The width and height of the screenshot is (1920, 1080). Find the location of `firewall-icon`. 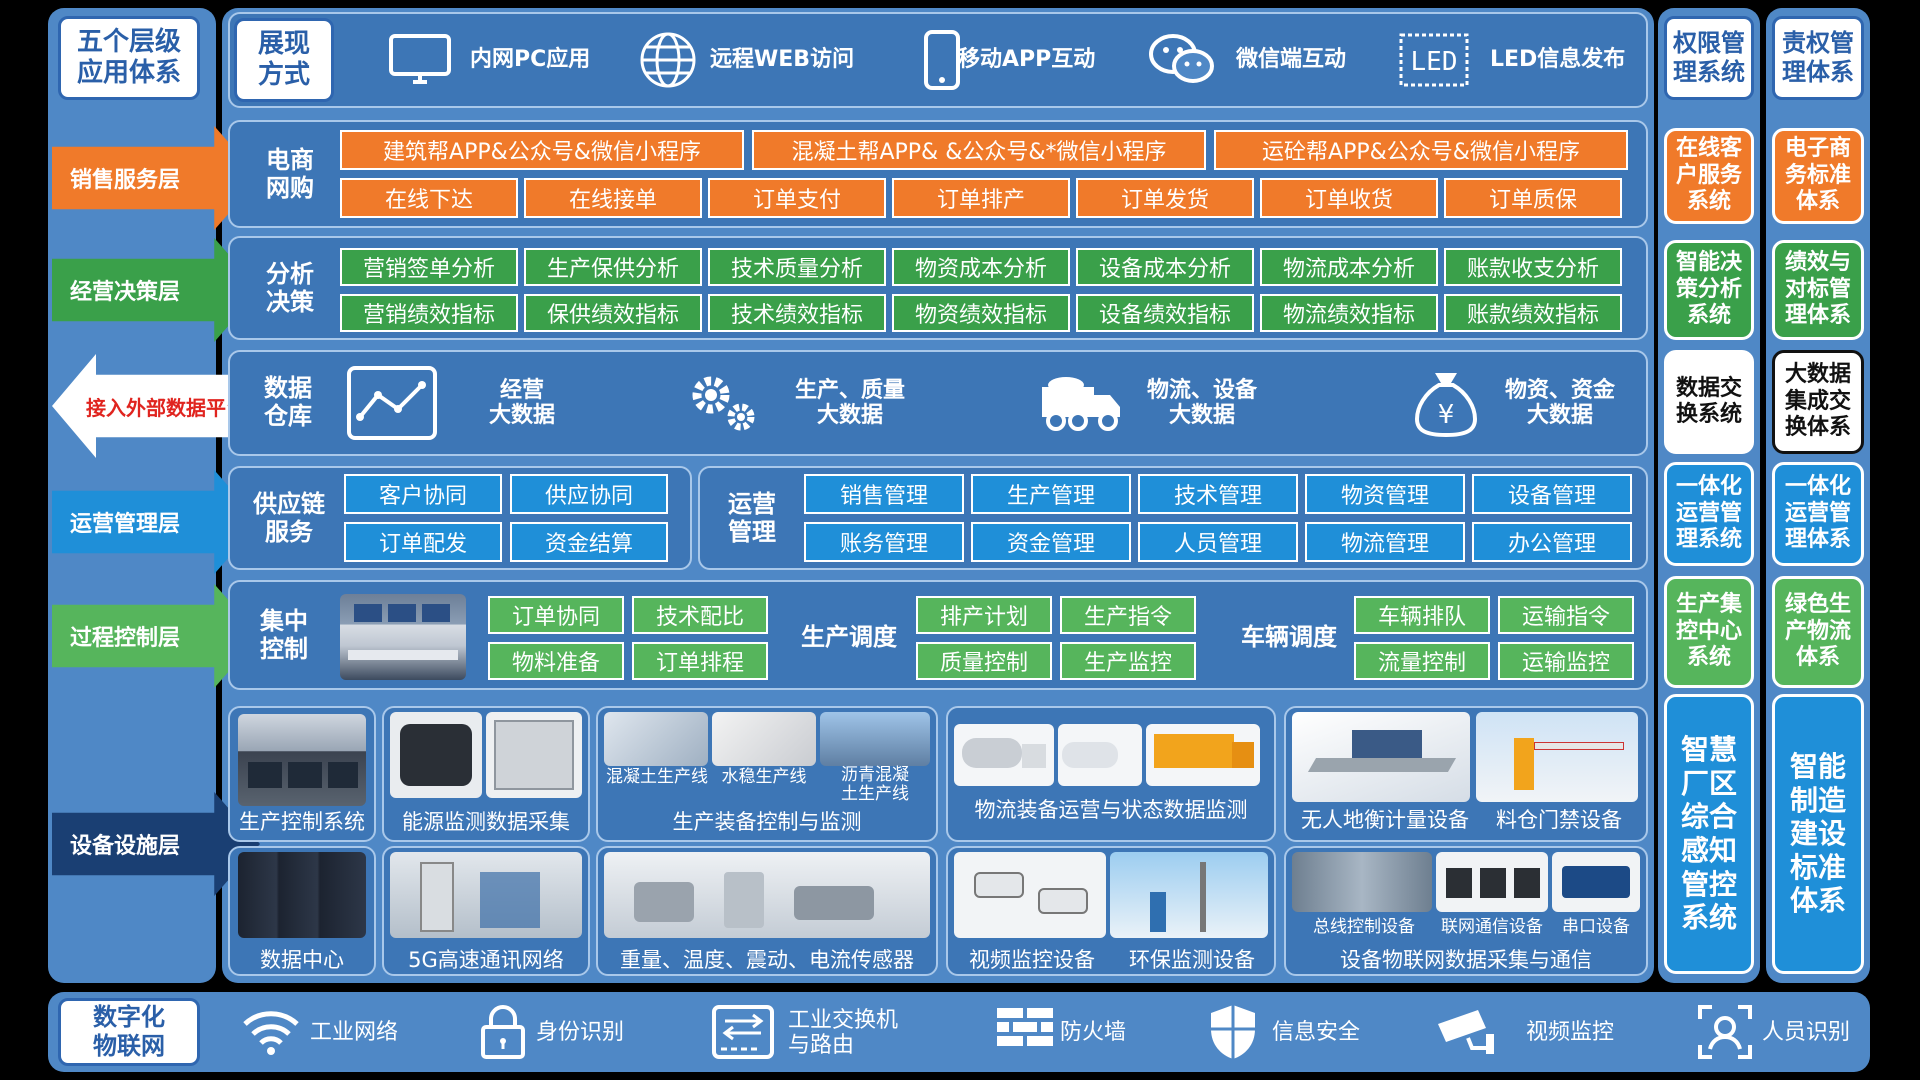

firewall-icon is located at coordinates (1025, 1032).